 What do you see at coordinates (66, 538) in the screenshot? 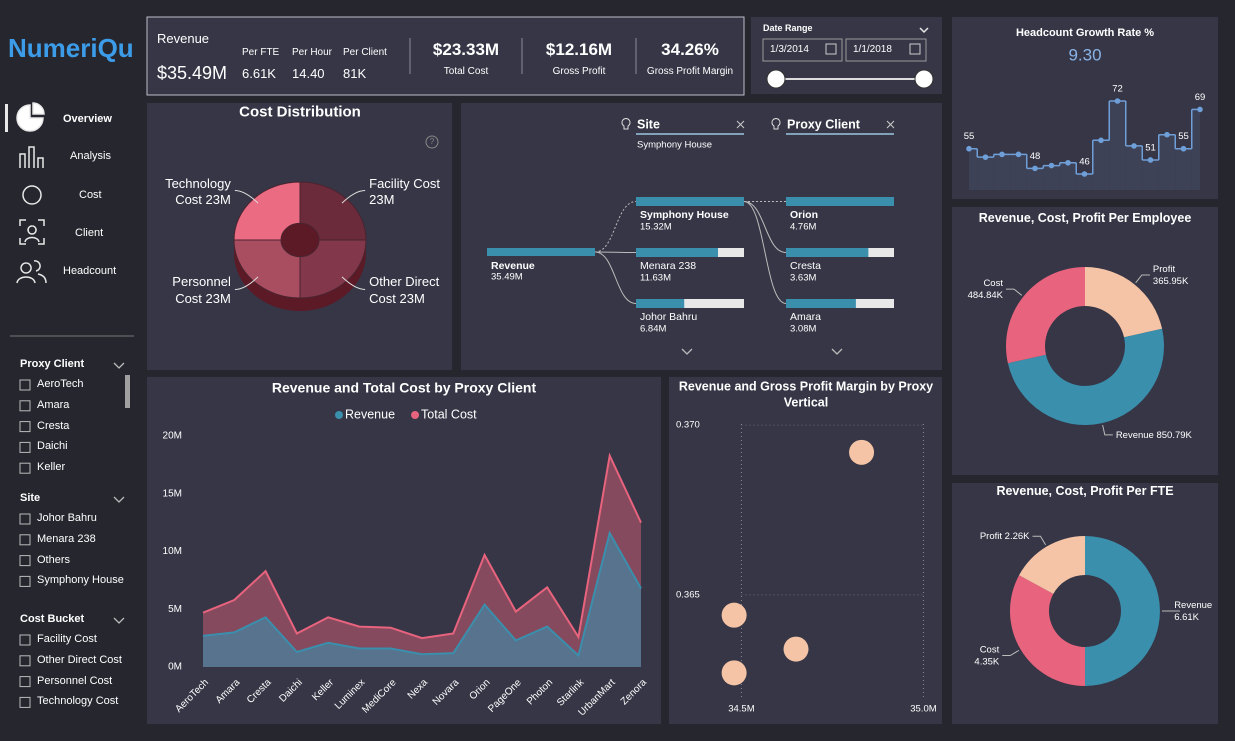
I see `filter-item: Menara 238` at bounding box center [66, 538].